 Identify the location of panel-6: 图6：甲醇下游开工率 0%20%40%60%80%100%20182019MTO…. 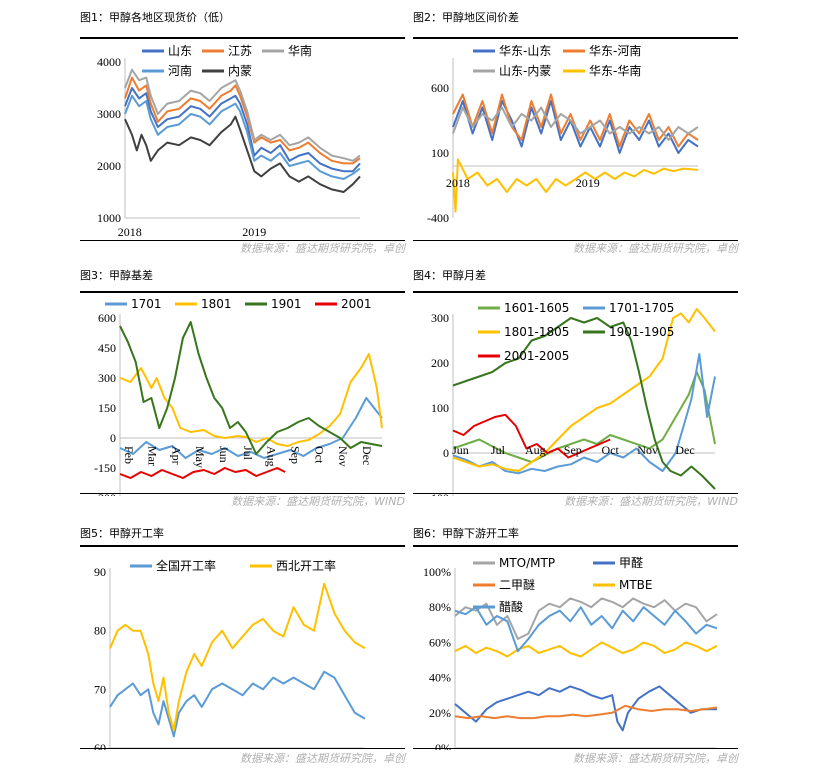
(575, 648).